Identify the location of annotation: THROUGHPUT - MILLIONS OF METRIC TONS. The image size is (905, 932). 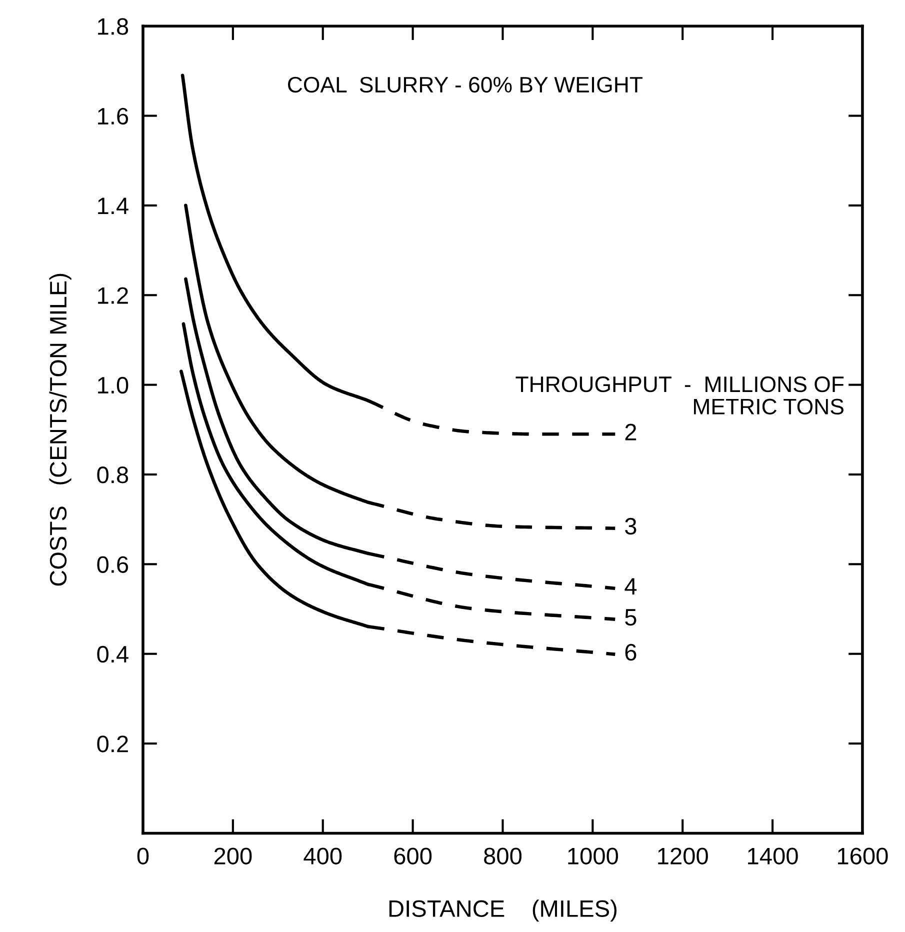
(680, 395).